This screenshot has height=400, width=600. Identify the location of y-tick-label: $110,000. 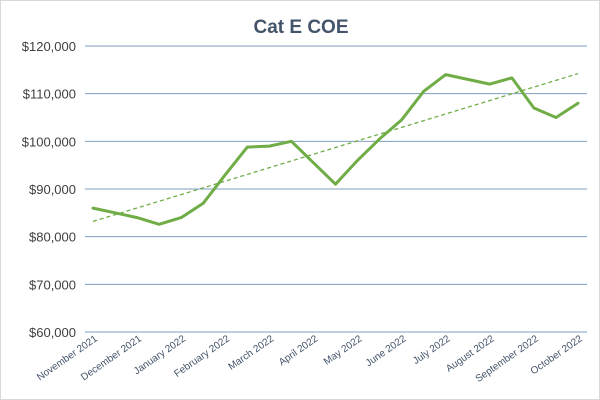
(49, 94).